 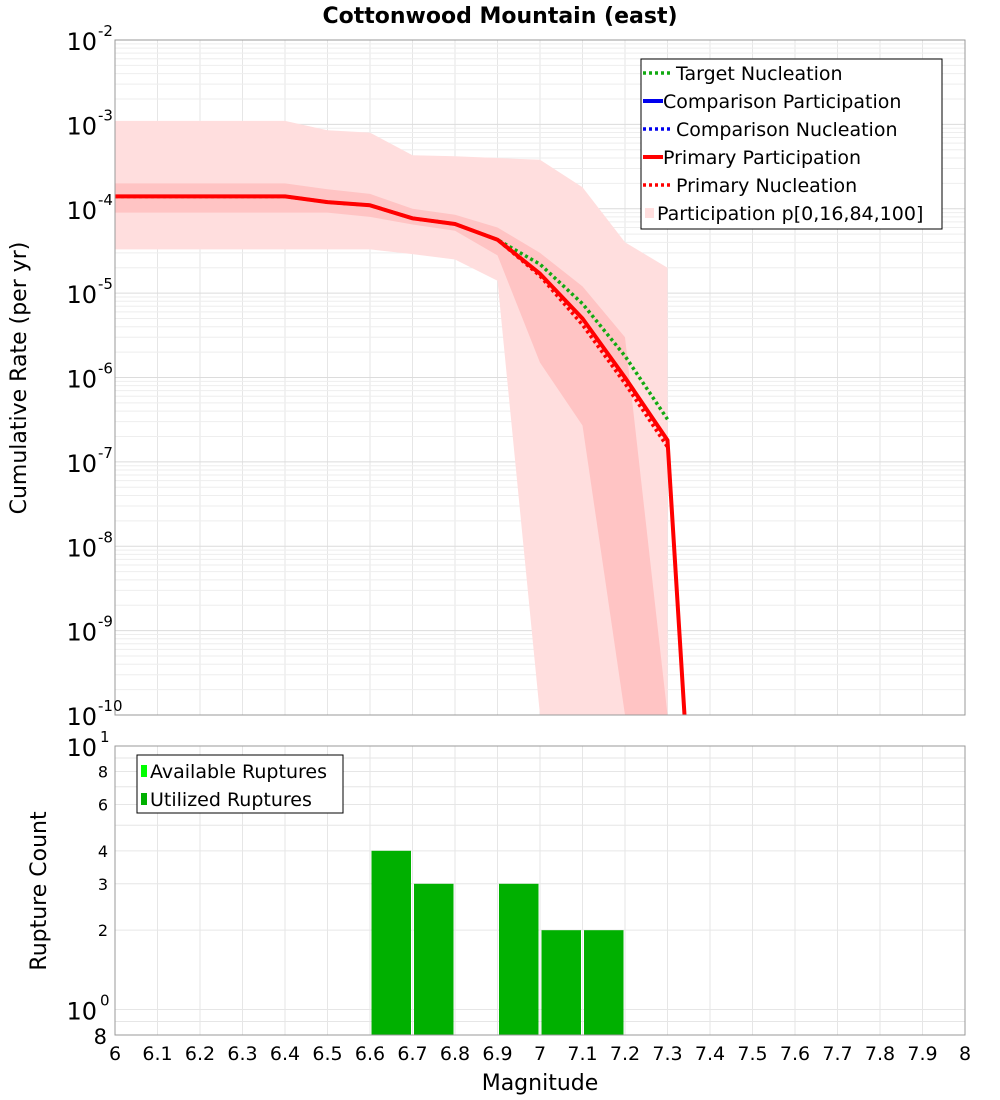 I want to click on rate-legend-item: Target Nucleation, so click(x=743, y=74).